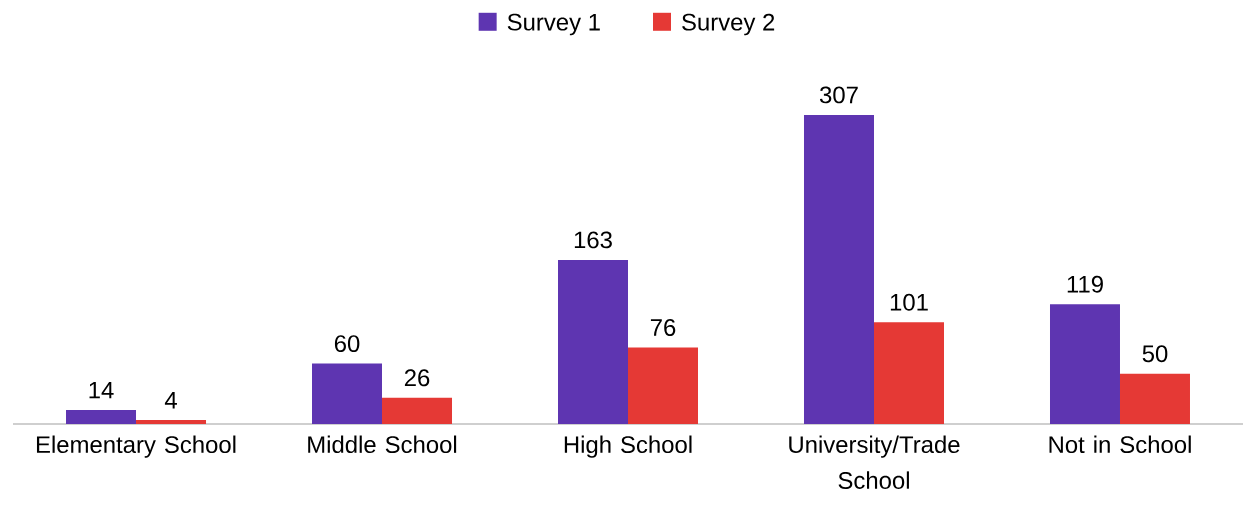 Image resolution: width=1246 pixels, height=519 pixels. Describe the element at coordinates (1155, 354) in the screenshot. I see `data-label: 50` at that location.